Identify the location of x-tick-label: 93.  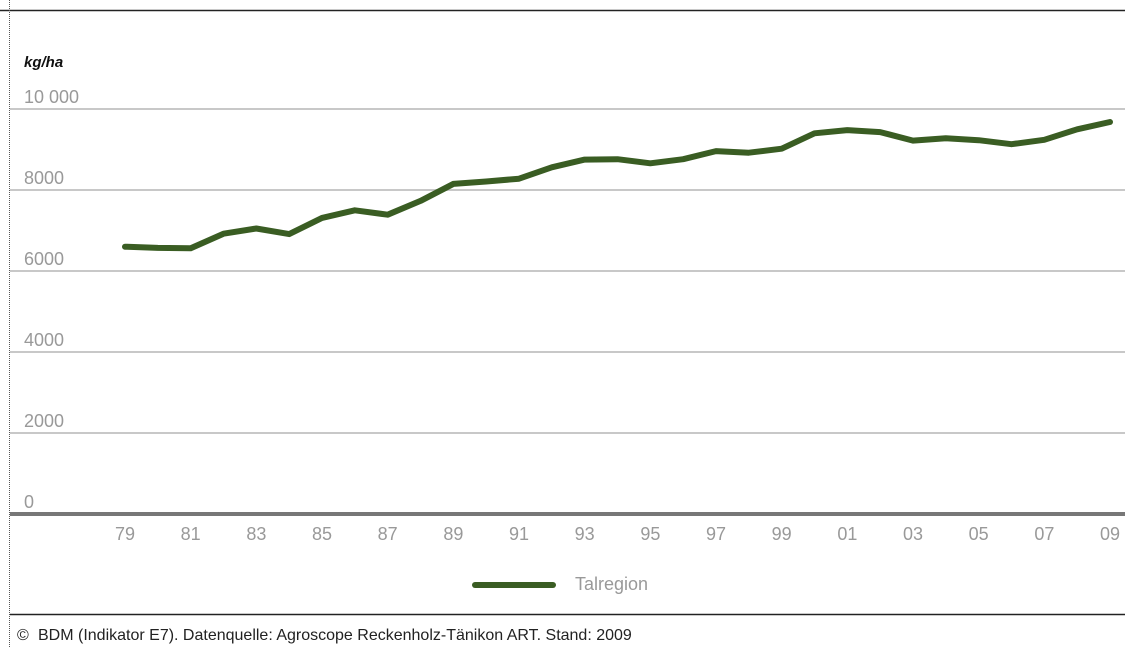
(585, 534).